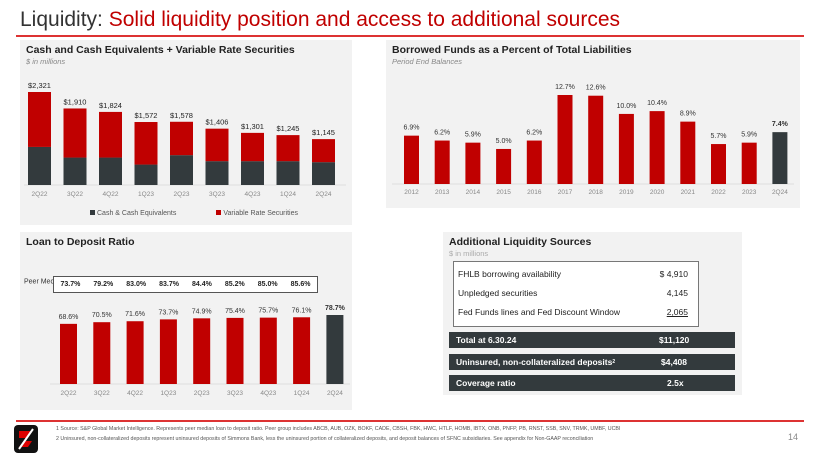 The height and width of the screenshot is (461, 820). I want to click on coverage-row: Coverage ratio 2.5x, so click(592, 383).